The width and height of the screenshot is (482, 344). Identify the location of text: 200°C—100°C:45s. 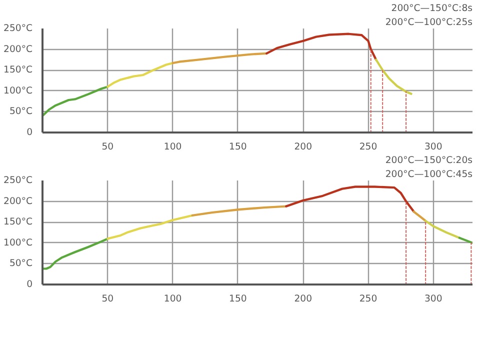
(429, 174).